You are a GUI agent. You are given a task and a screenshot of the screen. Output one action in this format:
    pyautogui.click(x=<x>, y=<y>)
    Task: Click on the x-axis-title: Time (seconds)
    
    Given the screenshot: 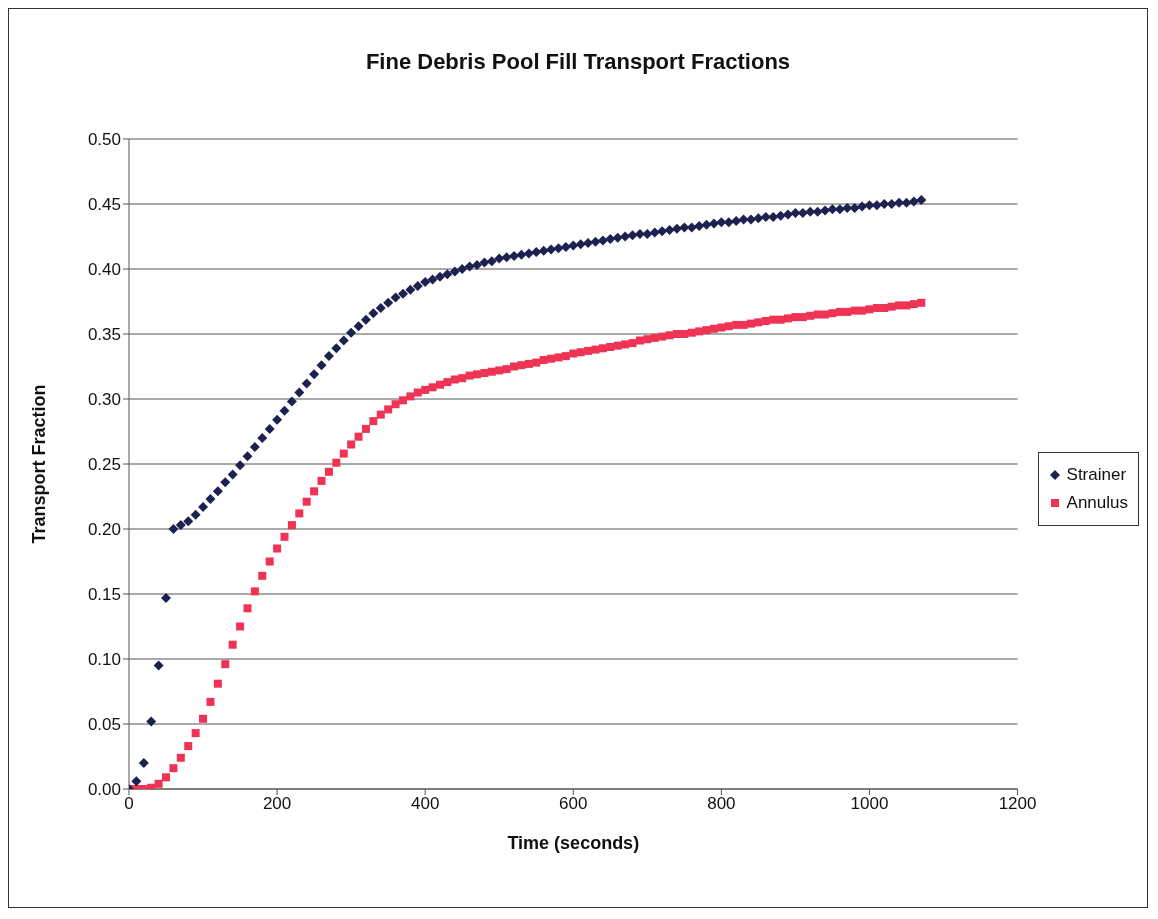 What is the action you would take?
    pyautogui.click(x=573, y=843)
    